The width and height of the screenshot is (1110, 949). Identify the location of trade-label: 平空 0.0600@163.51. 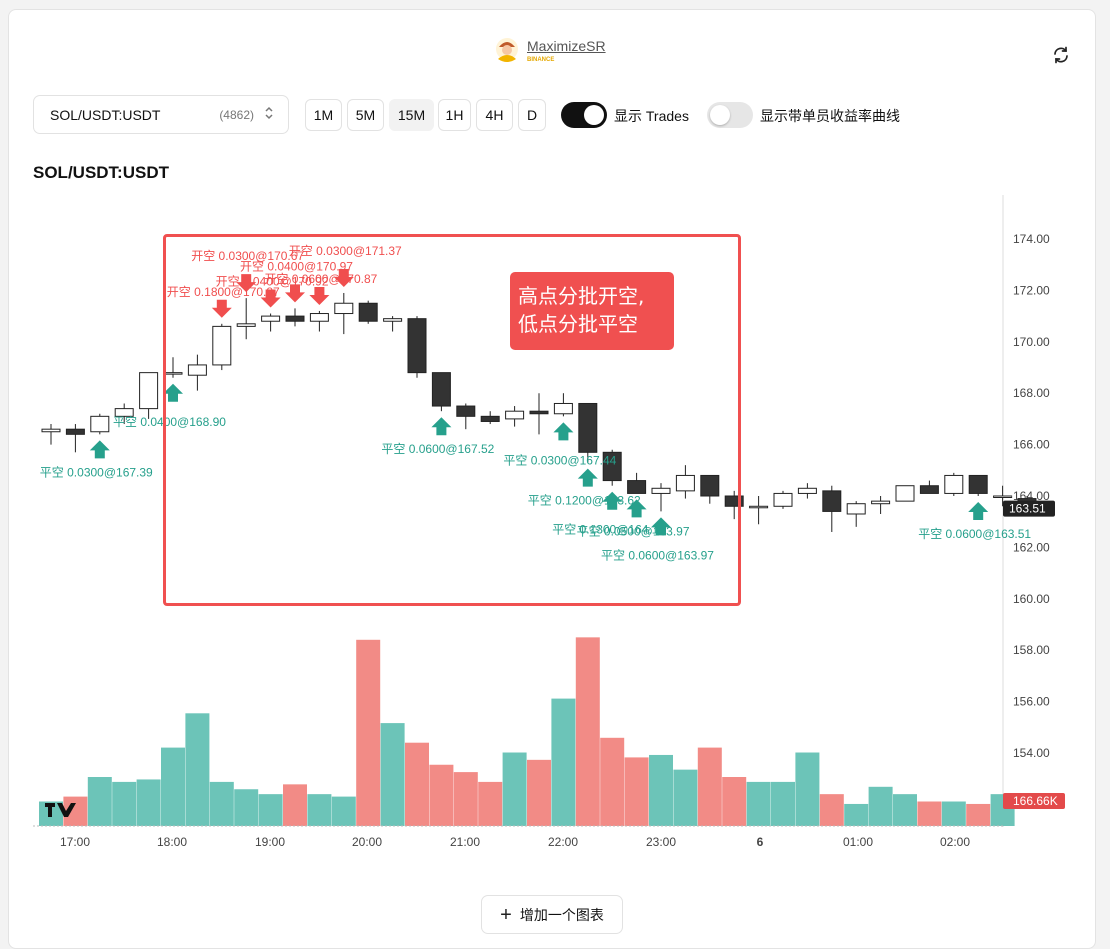
(974, 534).